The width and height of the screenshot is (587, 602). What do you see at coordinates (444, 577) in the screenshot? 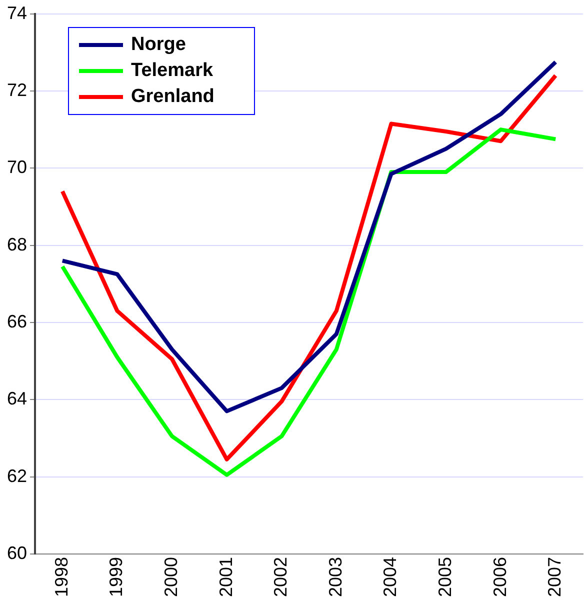
I see `x-tick-label: 2005` at bounding box center [444, 577].